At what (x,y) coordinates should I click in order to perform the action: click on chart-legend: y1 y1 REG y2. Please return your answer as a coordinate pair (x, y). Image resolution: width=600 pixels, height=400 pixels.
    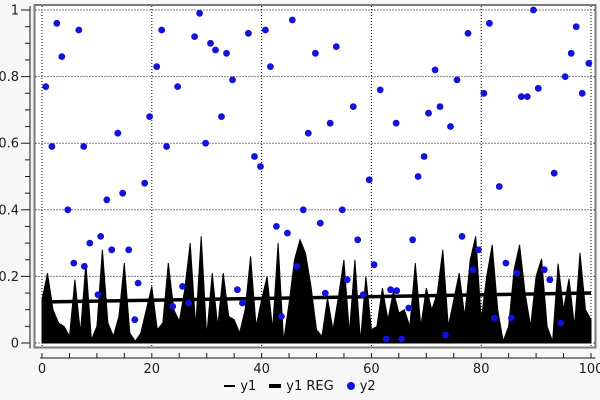
    Looking at the image, I should click on (300, 386).